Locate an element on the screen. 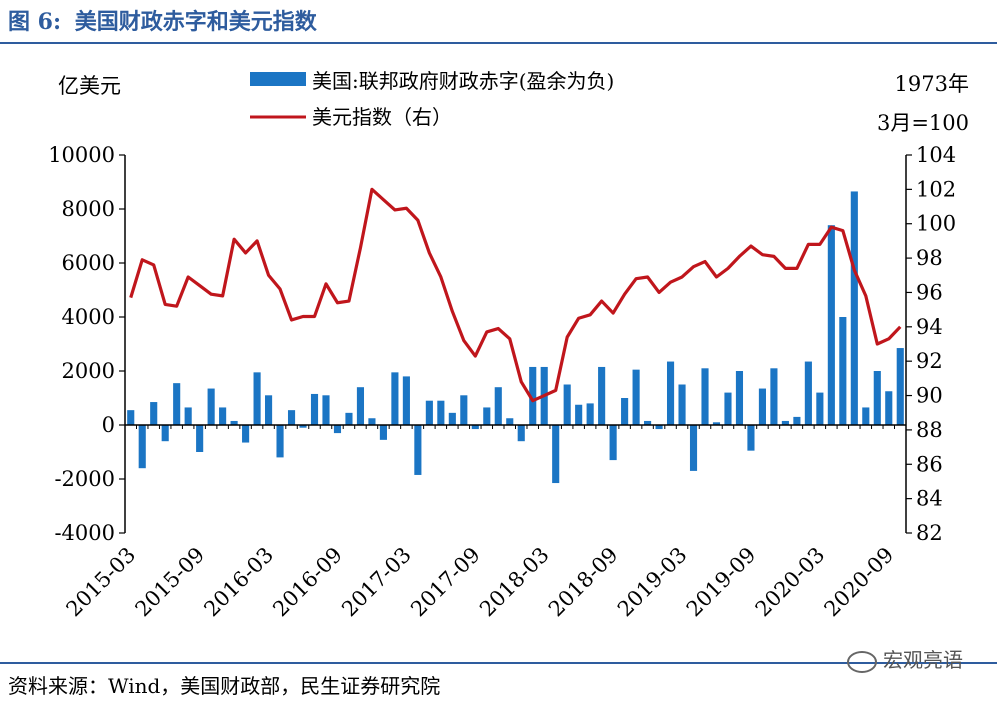 This screenshot has height=701, width=997. right-axis-unit-line2: 3月=100 is located at coordinates (923, 123).